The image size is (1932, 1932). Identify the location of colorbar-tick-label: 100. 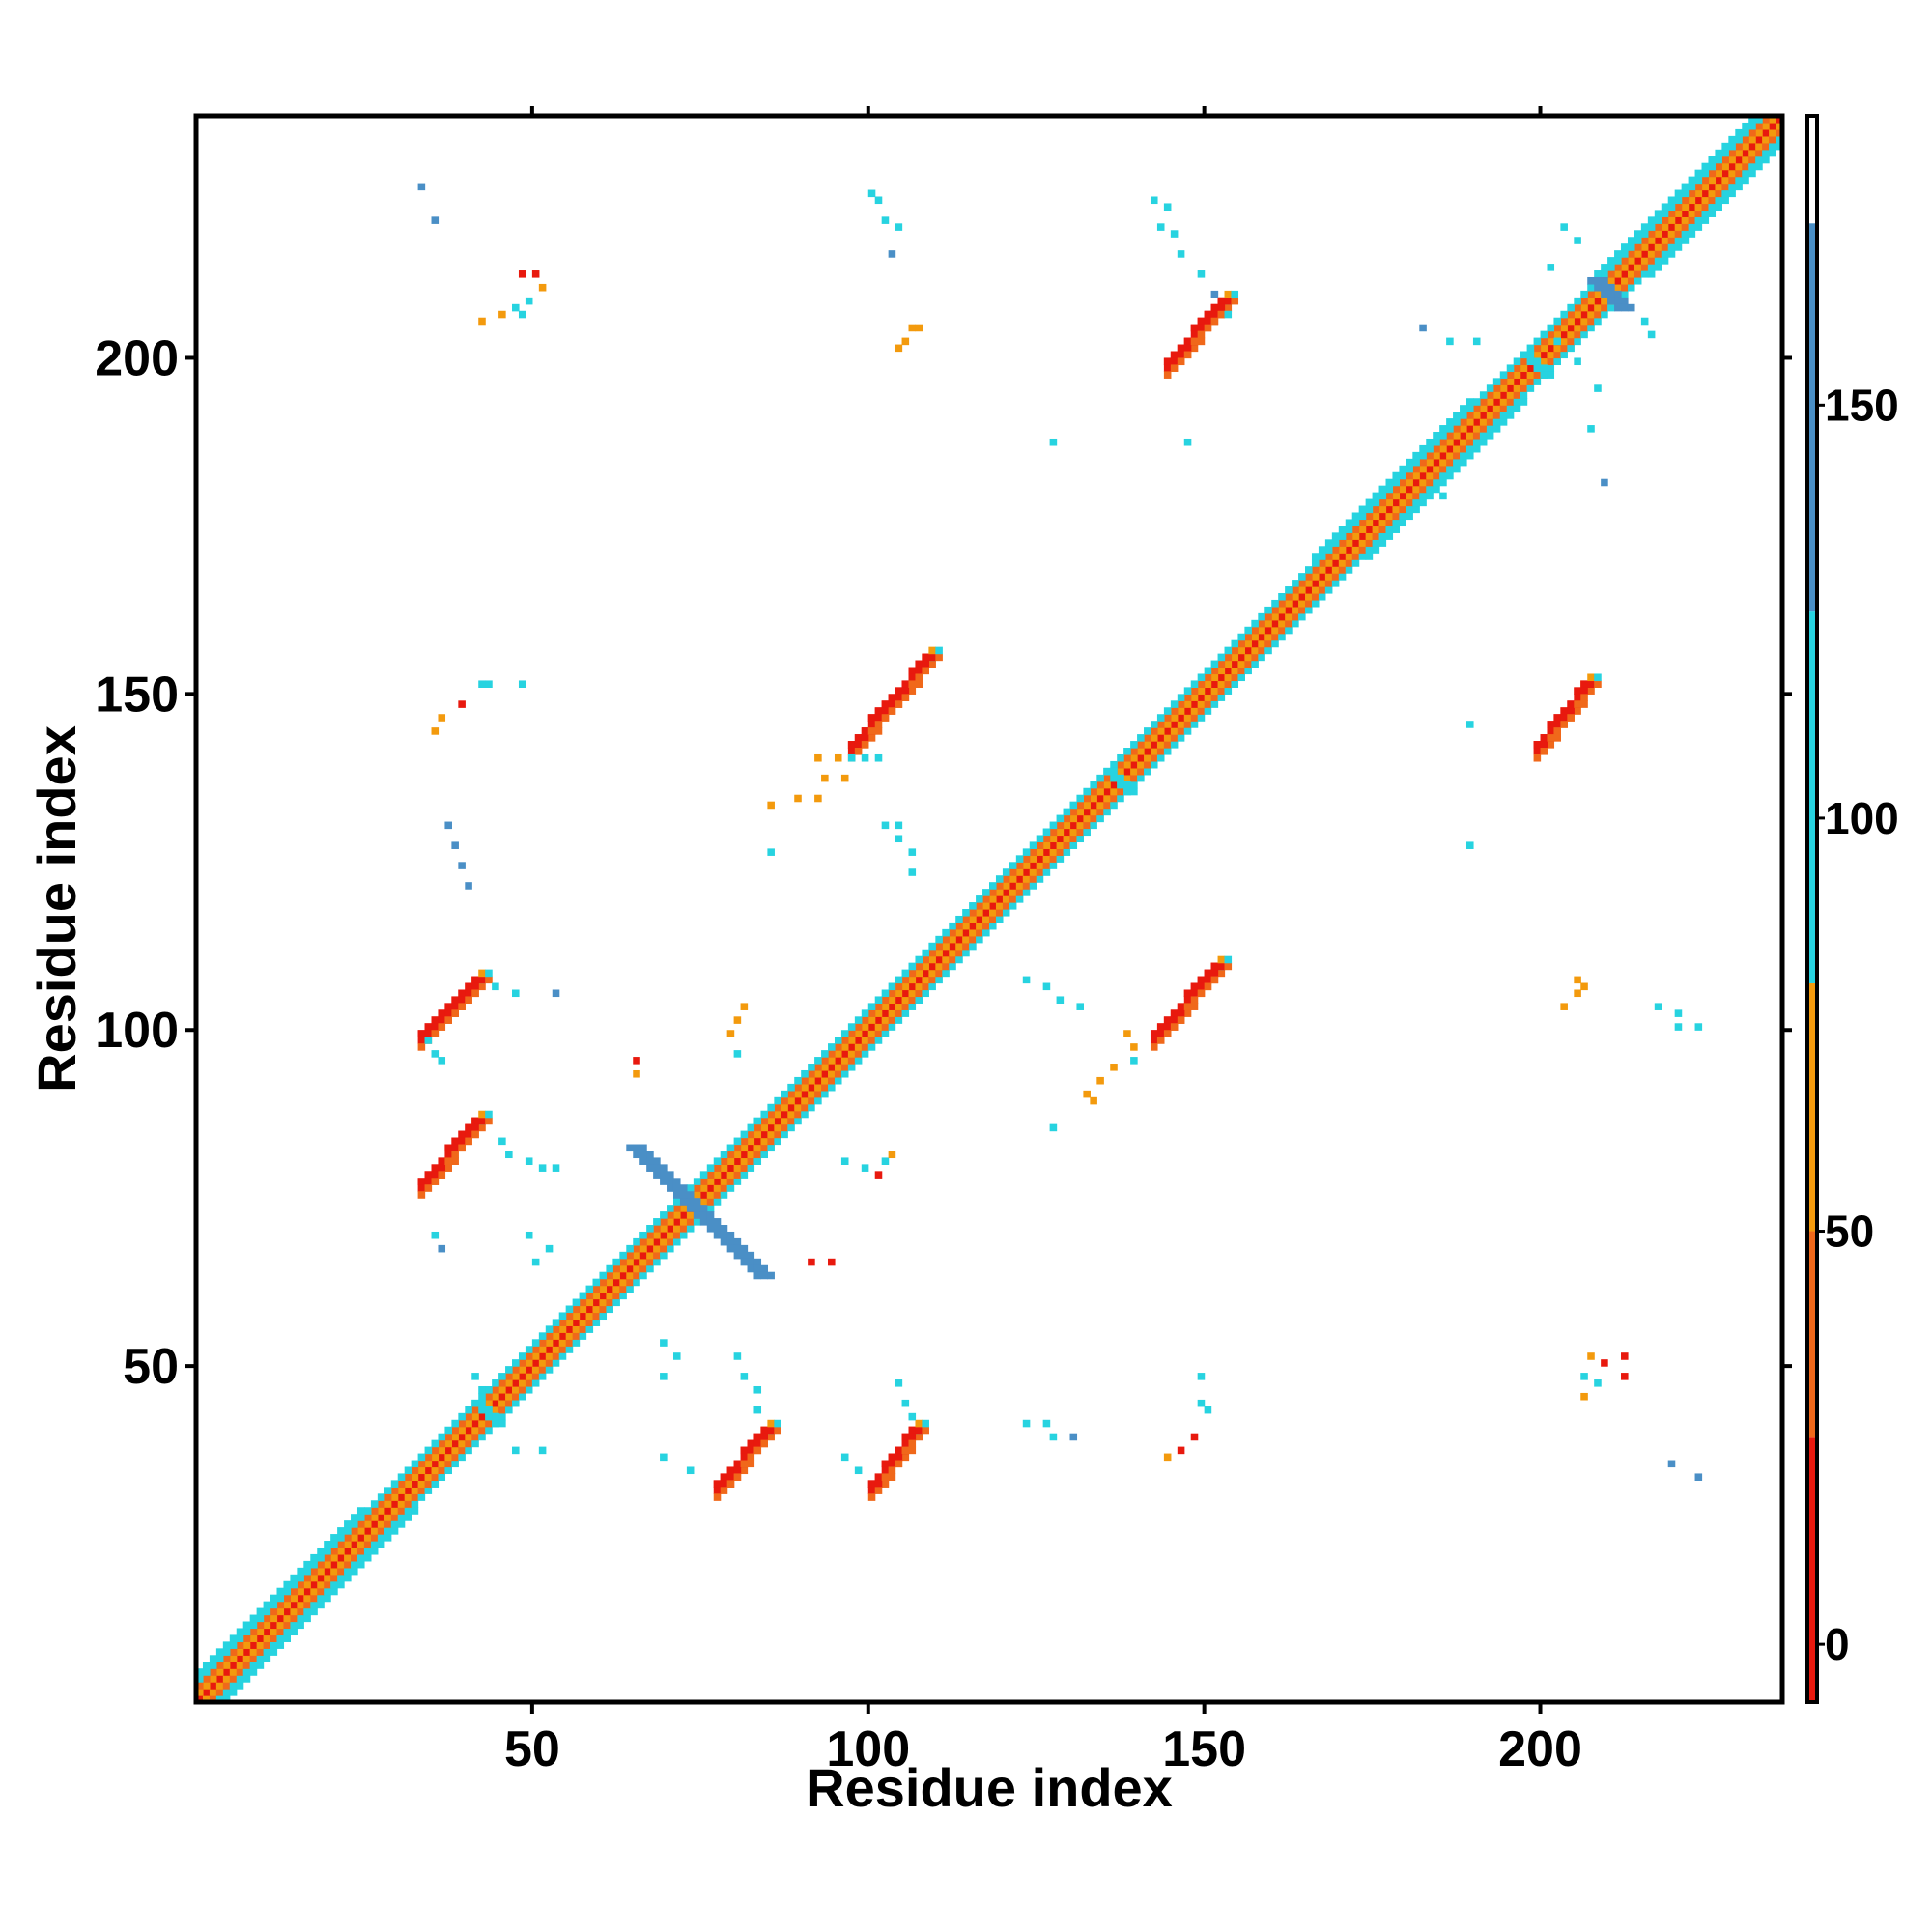
(1862, 818).